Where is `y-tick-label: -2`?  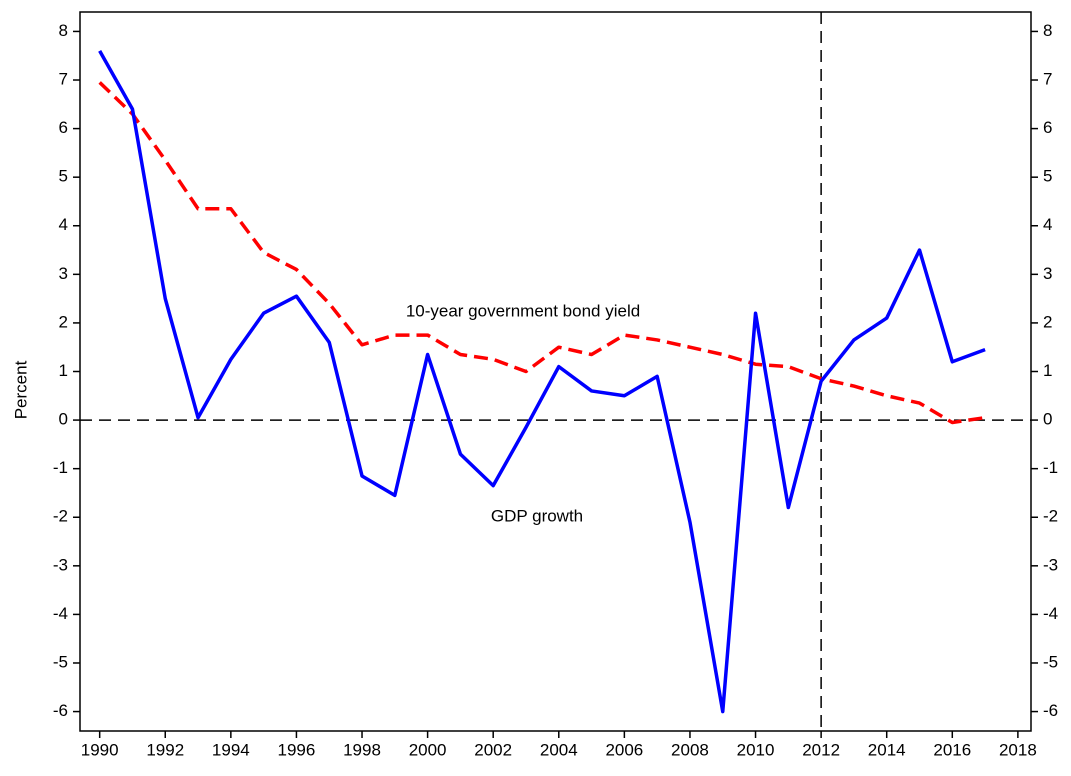 y-tick-label: -2 is located at coordinates (60, 516).